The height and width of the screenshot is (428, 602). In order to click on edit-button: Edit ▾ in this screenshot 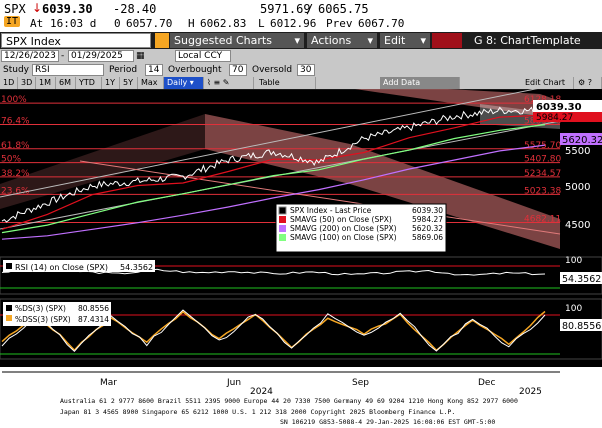, I will do `click(405, 40)`.